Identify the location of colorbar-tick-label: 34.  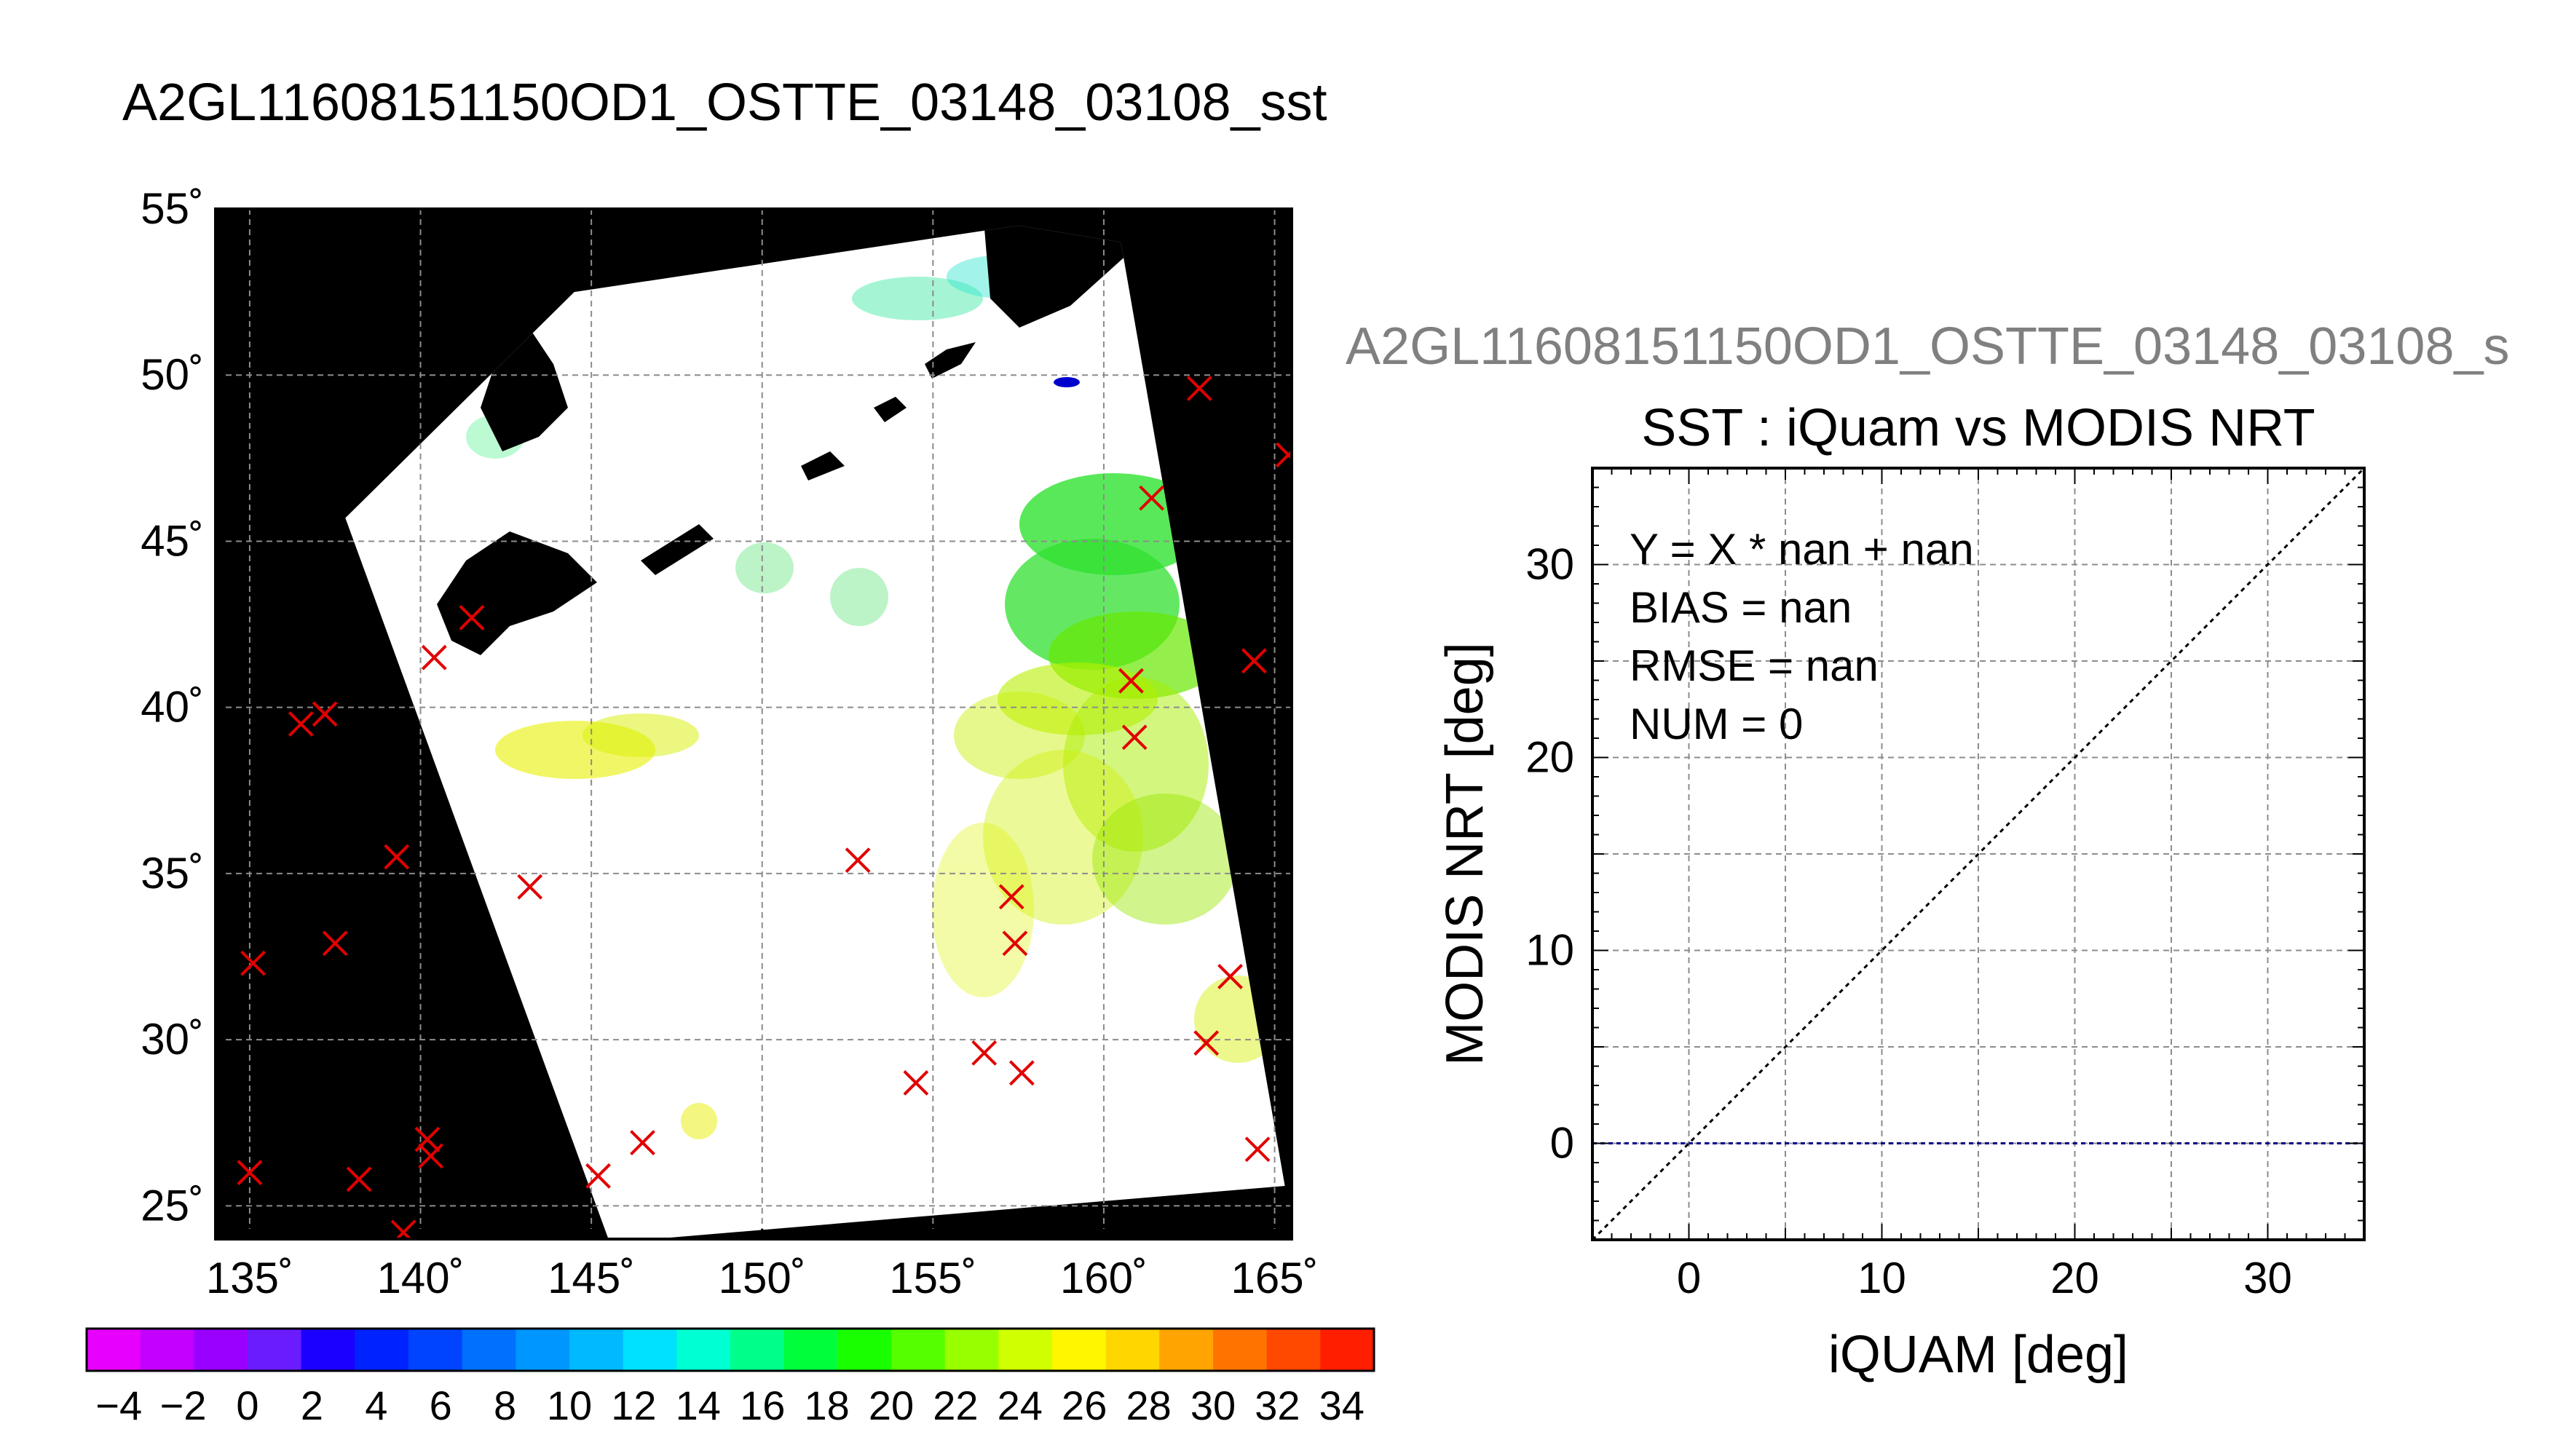
(1342, 1405).